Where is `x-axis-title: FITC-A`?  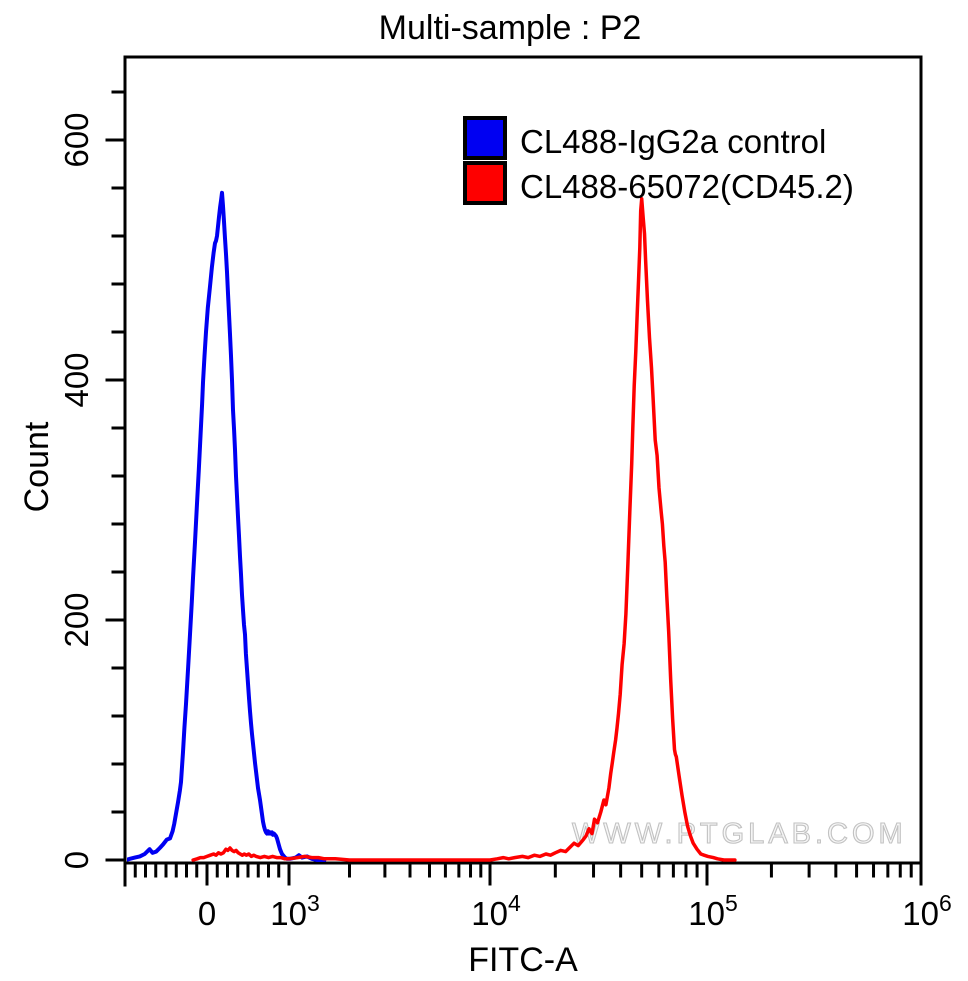
x-axis-title: FITC-A is located at coordinates (523, 960).